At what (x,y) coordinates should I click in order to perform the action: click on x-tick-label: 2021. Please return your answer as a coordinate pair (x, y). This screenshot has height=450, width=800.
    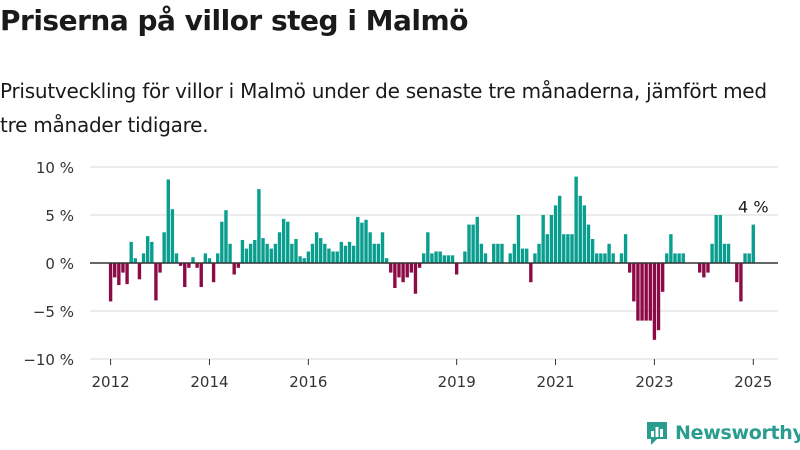
    Looking at the image, I should click on (555, 382).